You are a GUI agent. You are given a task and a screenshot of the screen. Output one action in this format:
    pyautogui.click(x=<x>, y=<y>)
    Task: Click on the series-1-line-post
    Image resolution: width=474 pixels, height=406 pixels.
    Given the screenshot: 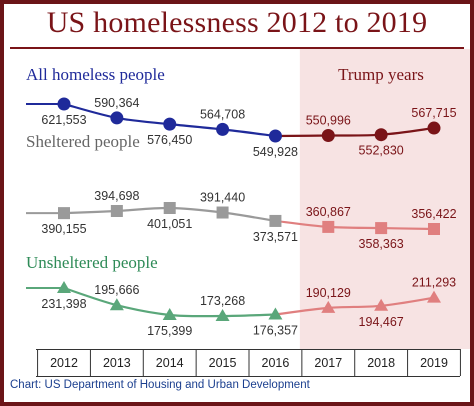 What is the action you would take?
    pyautogui.click(x=355, y=225)
    